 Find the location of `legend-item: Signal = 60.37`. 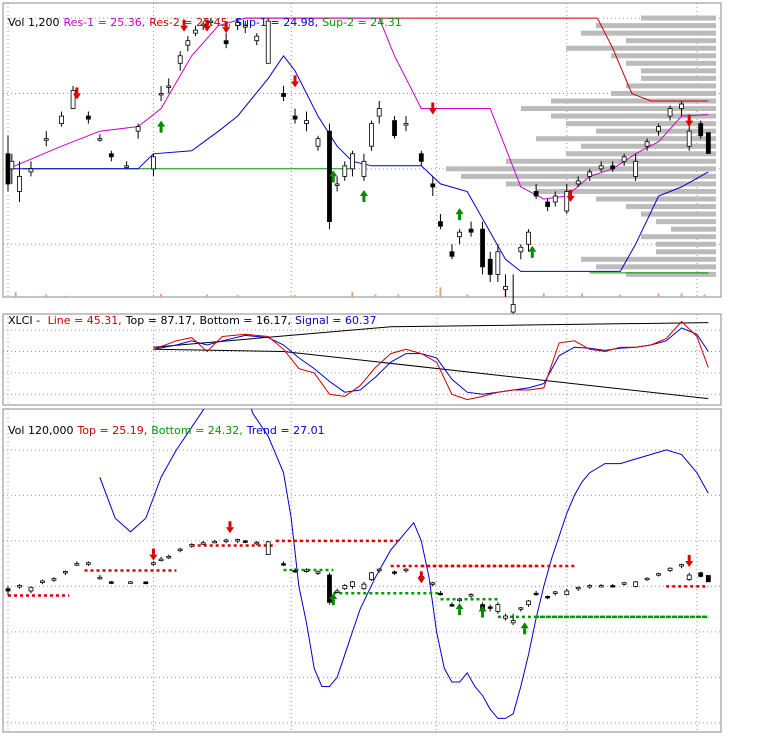

legend-item: Signal = 60.37 is located at coordinates (336, 320).